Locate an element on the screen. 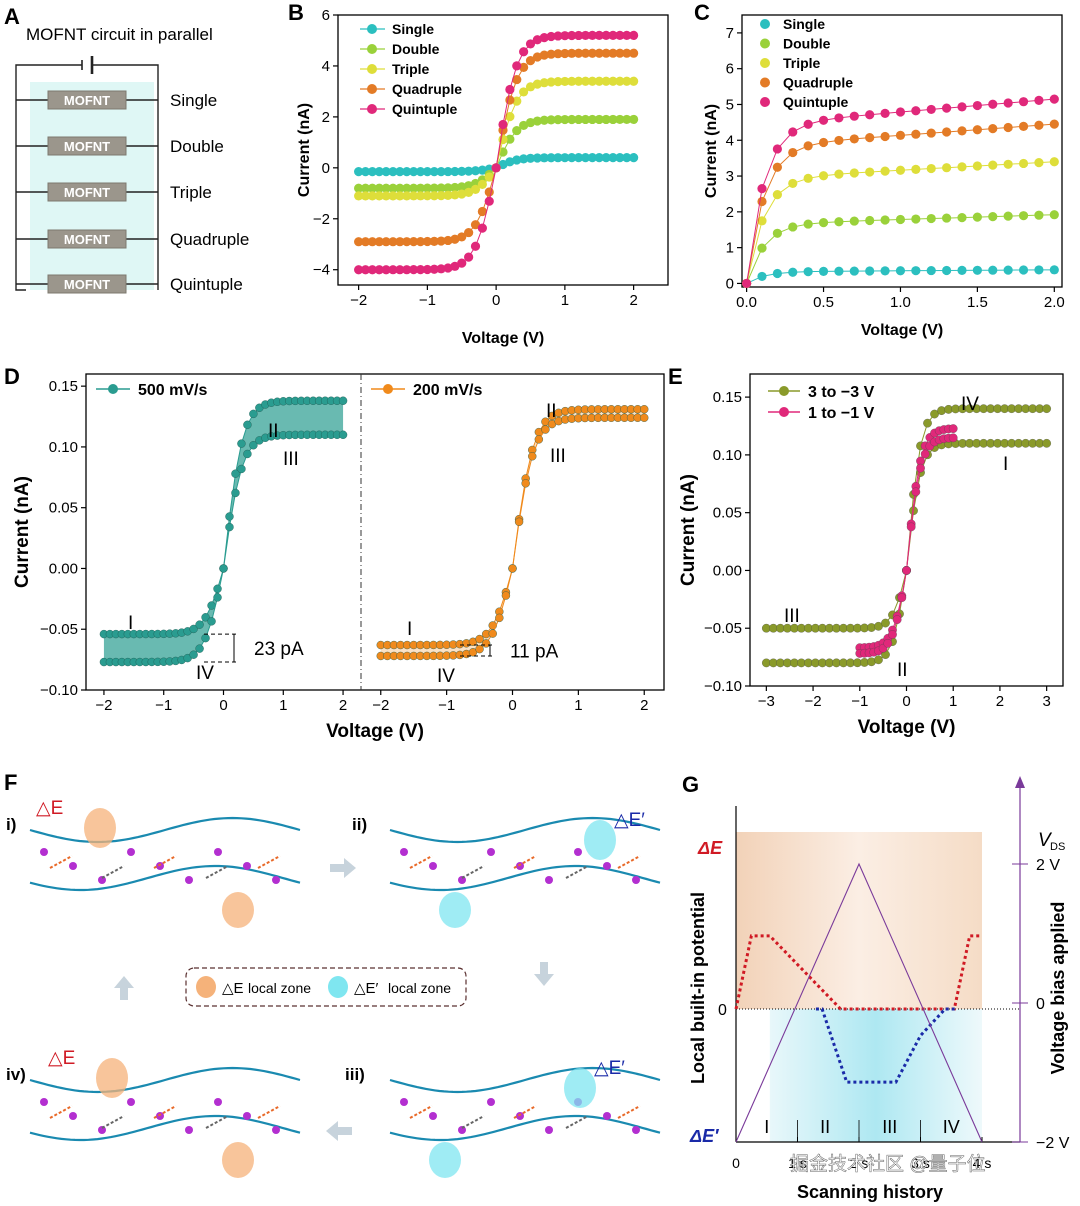  y-tick-label: 0.00 is located at coordinates (63, 568).